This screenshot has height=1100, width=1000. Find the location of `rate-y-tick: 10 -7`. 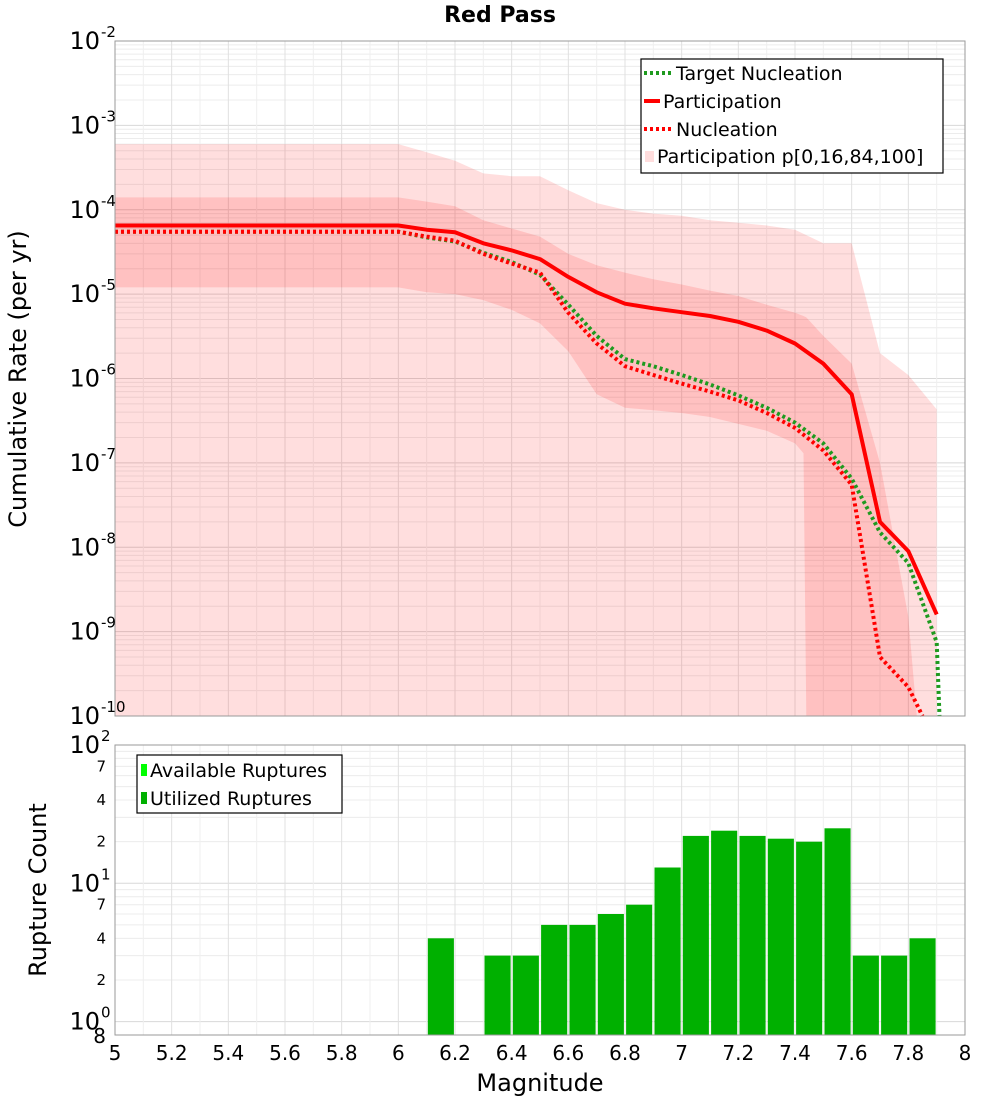

rate-y-tick: 10 -7 is located at coordinates (92, 461).